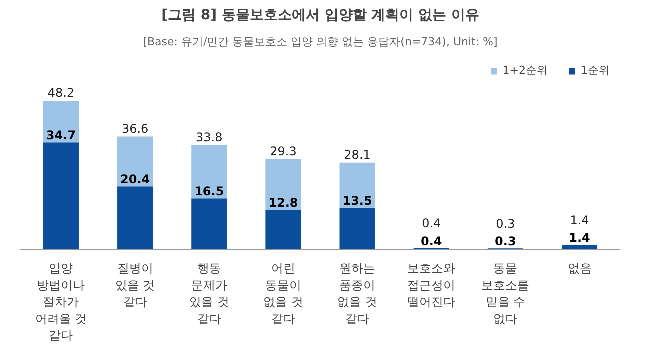 This screenshot has height=352, width=650. What do you see at coordinates (358, 294) in the screenshot?
I see `x-tick-label: 원하는 품종이 없을 것 같다` at bounding box center [358, 294].